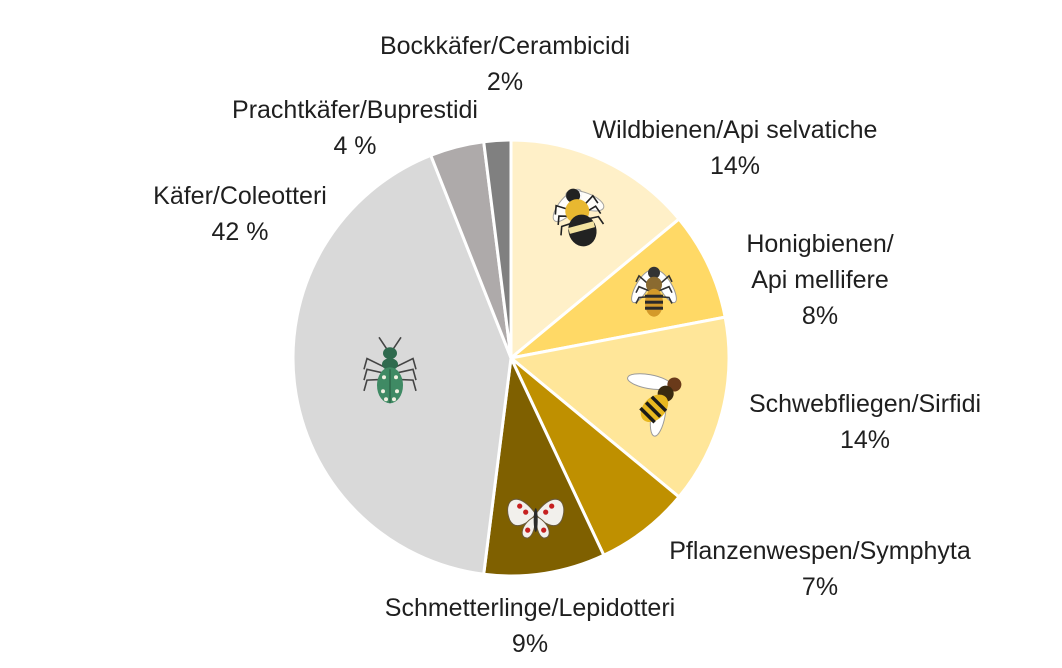 The image size is (1062, 668). What do you see at coordinates (390, 370) in the screenshot?
I see `beetle-icon` at bounding box center [390, 370].